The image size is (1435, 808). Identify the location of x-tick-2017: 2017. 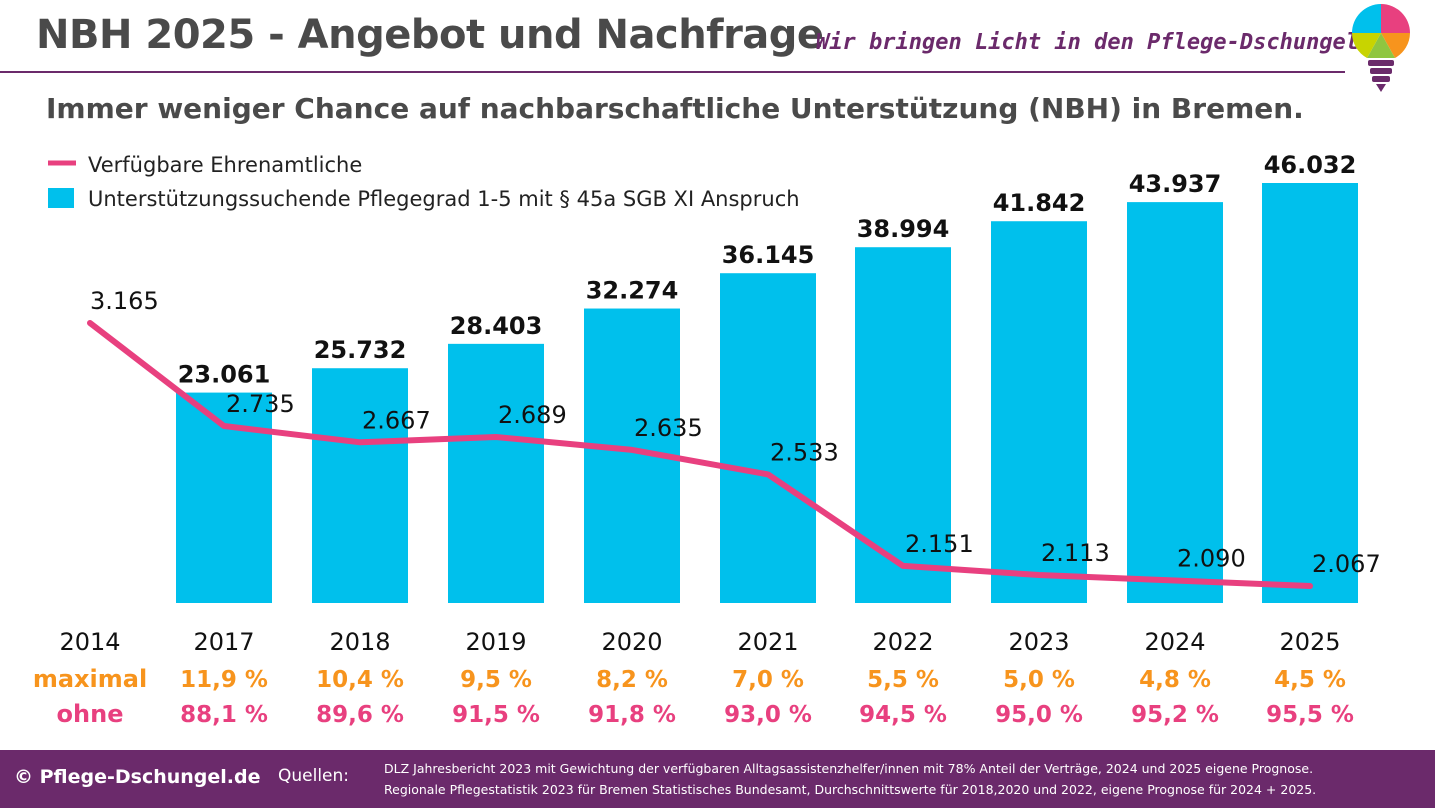
(223, 642).